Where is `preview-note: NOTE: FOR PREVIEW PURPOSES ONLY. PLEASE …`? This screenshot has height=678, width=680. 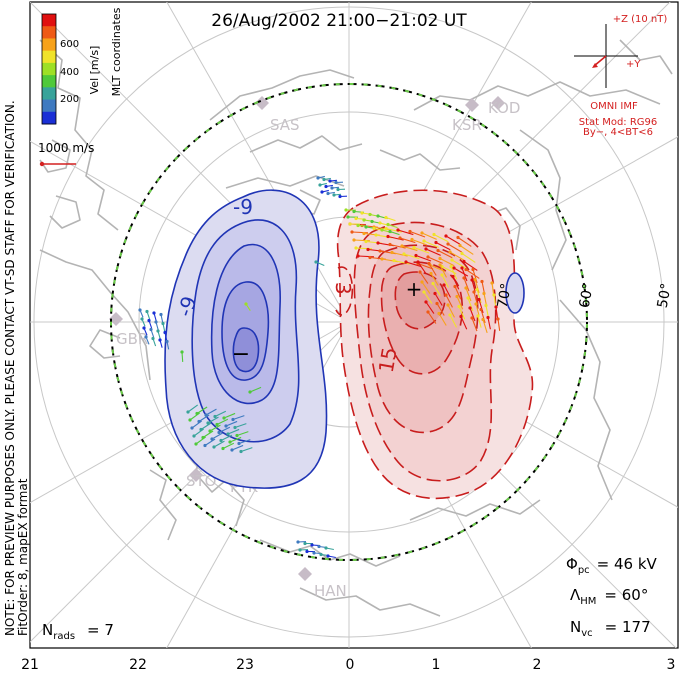 preview-note: NOTE: FOR PREVIEW PURPOSES ONLY. PLEASE … is located at coordinates (10, 368).